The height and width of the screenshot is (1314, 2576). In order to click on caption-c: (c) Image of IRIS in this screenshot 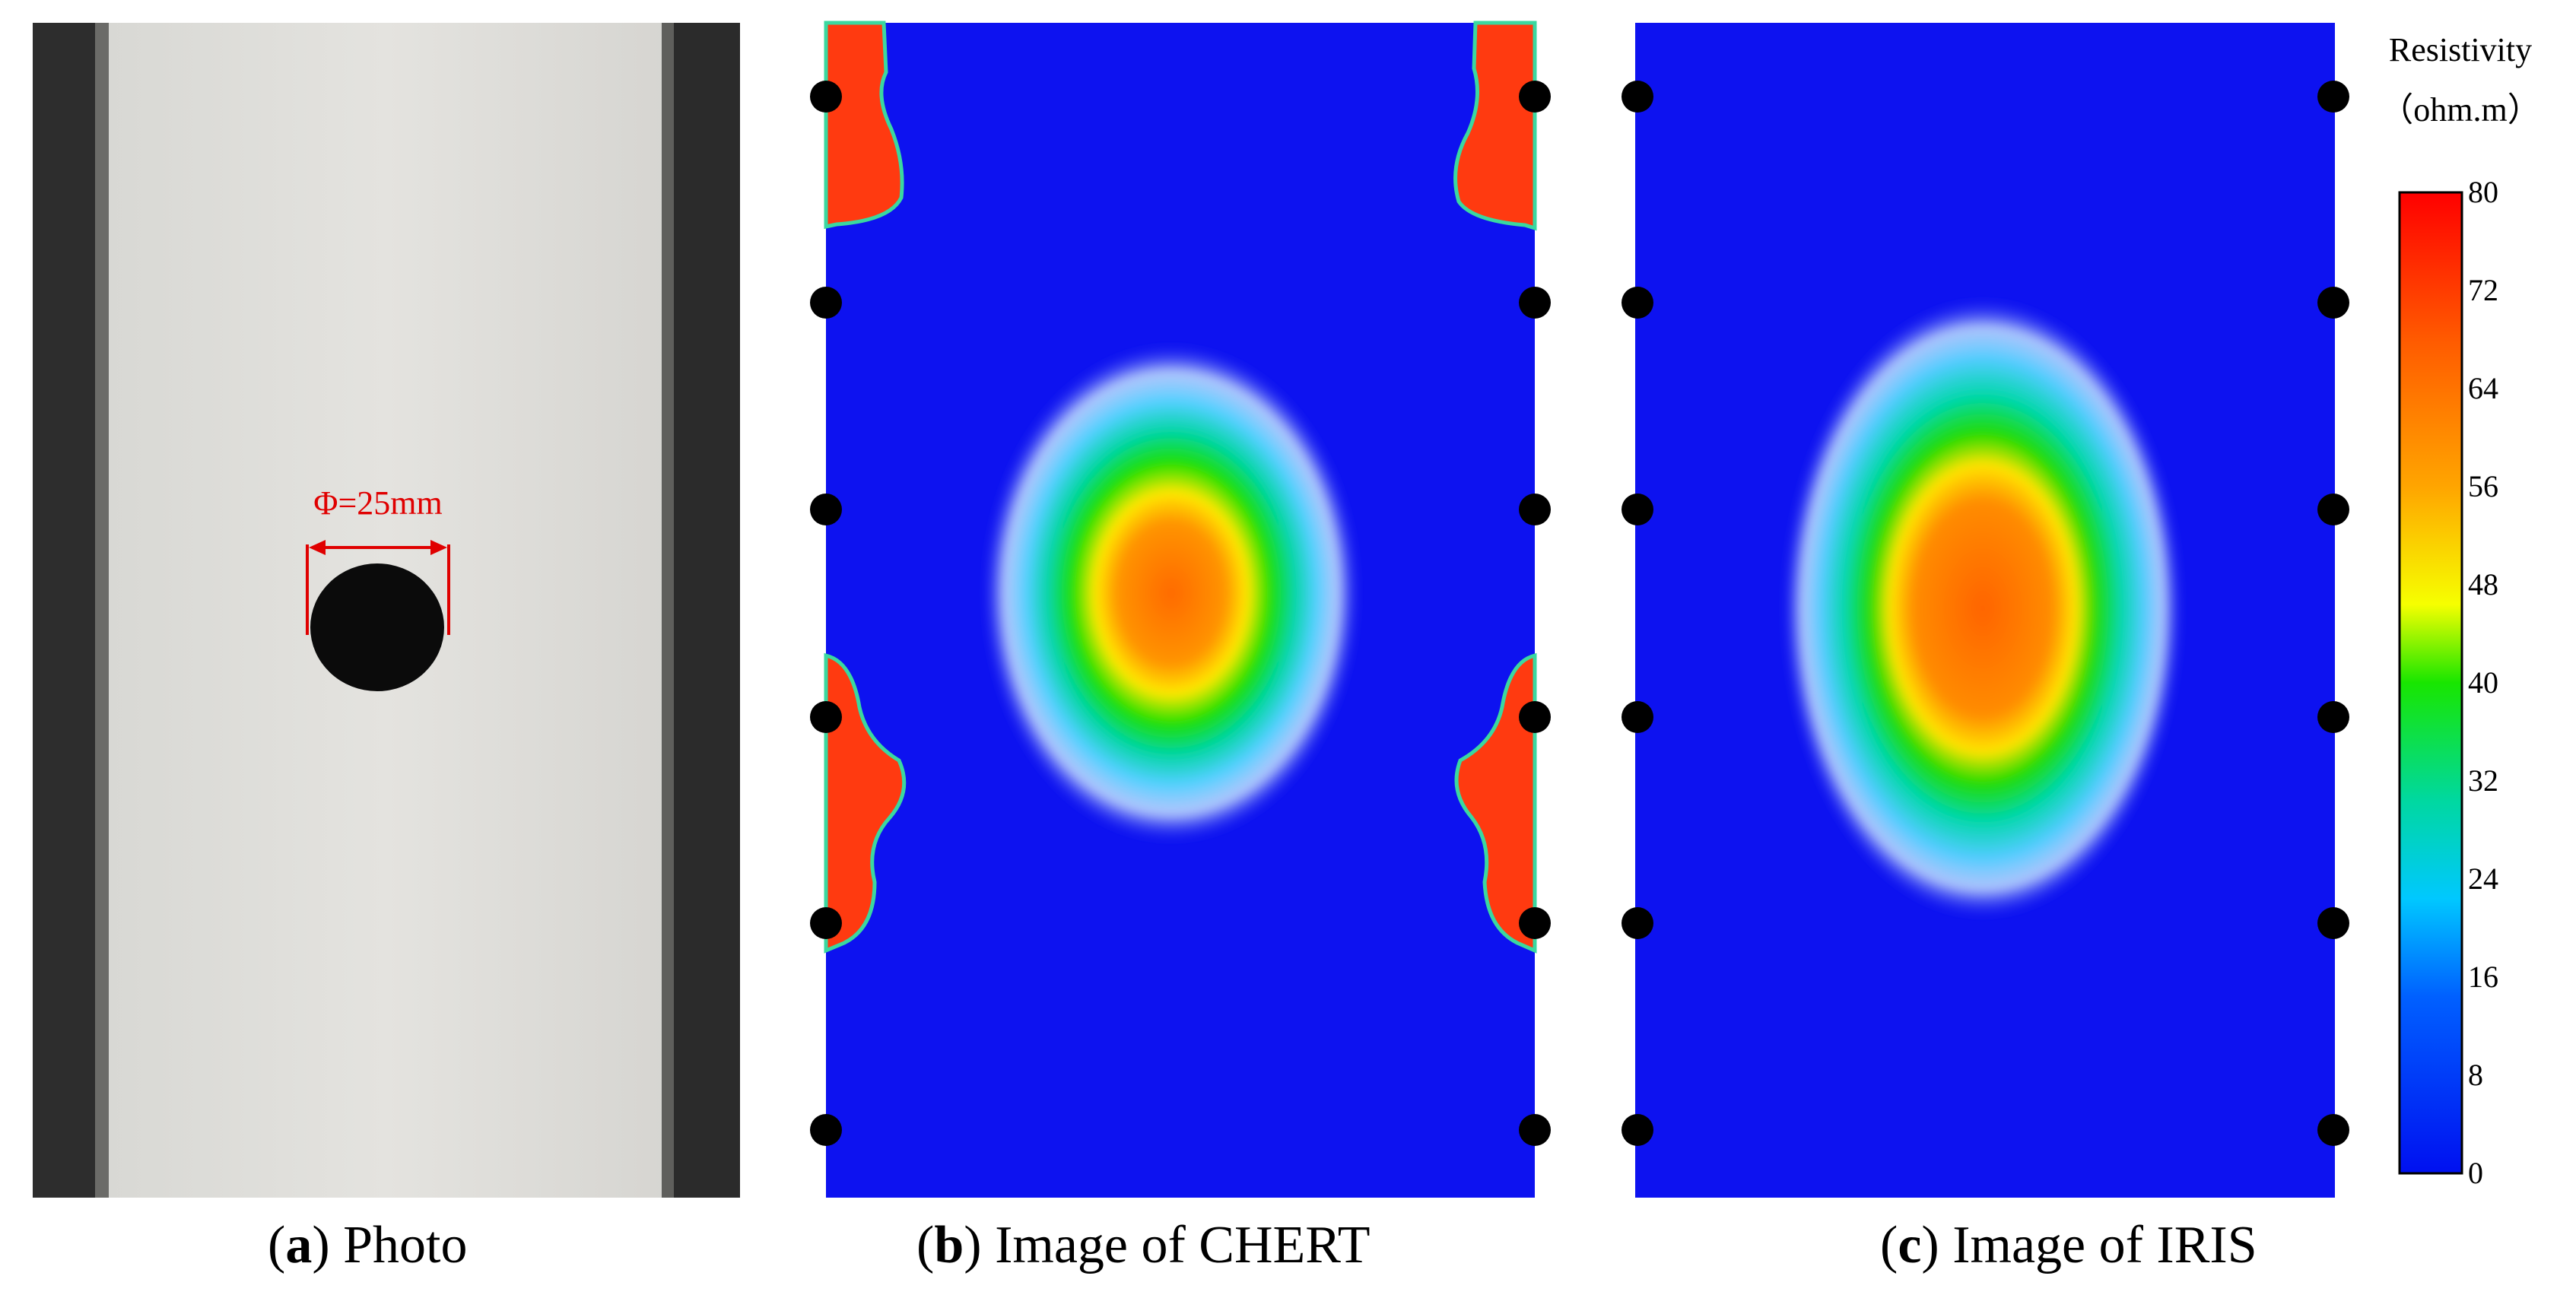, I will do `click(2068, 1245)`.